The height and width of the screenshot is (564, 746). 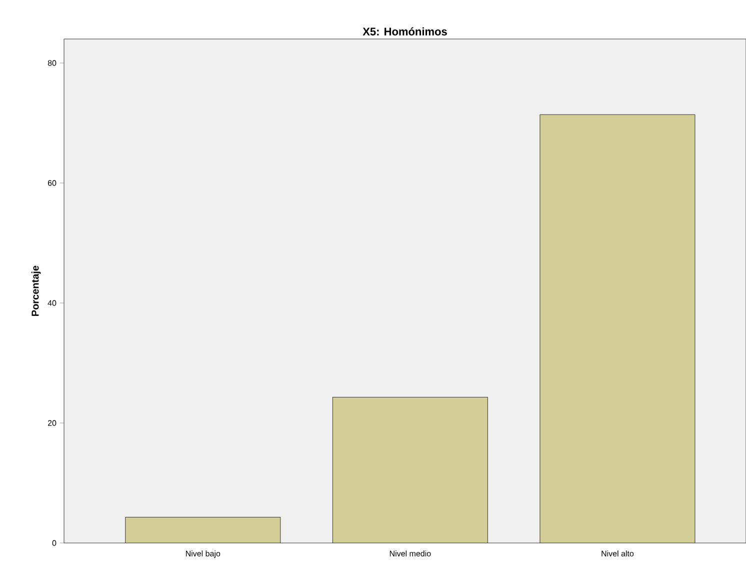 I want to click on y-tick-label: 20, so click(x=52, y=423).